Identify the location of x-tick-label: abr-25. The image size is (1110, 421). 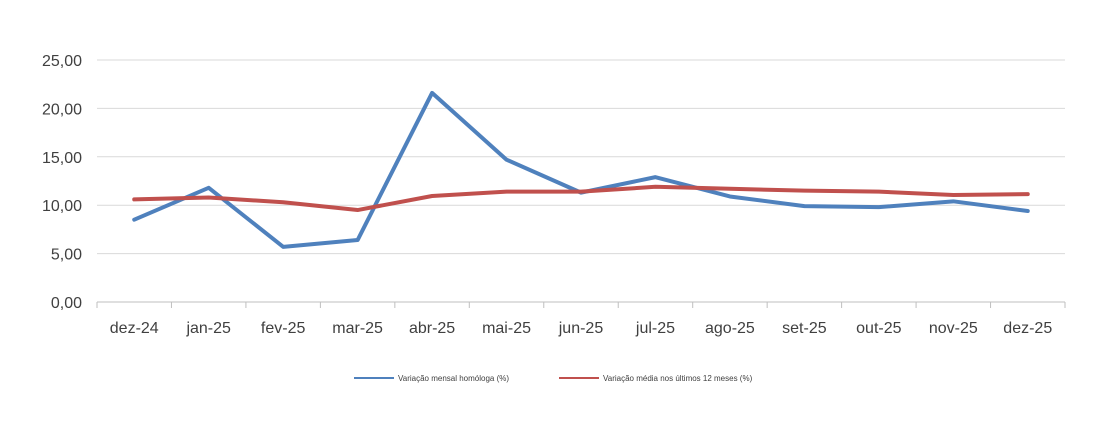
(432, 328).